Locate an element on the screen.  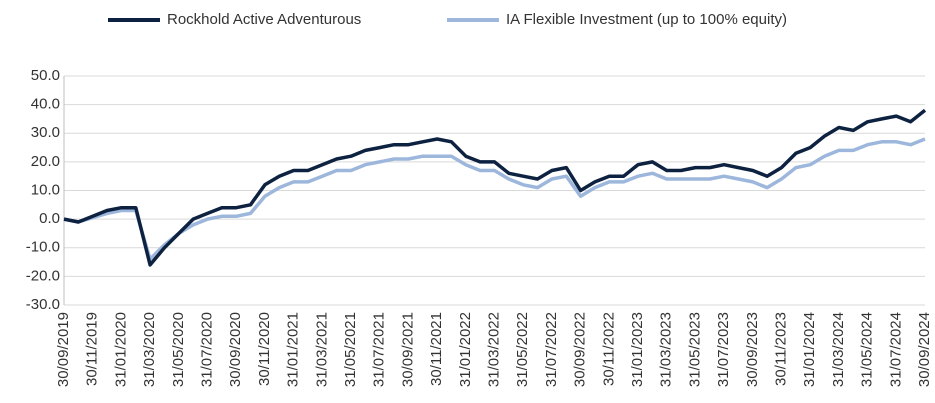
x-tick-label: 31/01/2024 is located at coordinates (809, 349).